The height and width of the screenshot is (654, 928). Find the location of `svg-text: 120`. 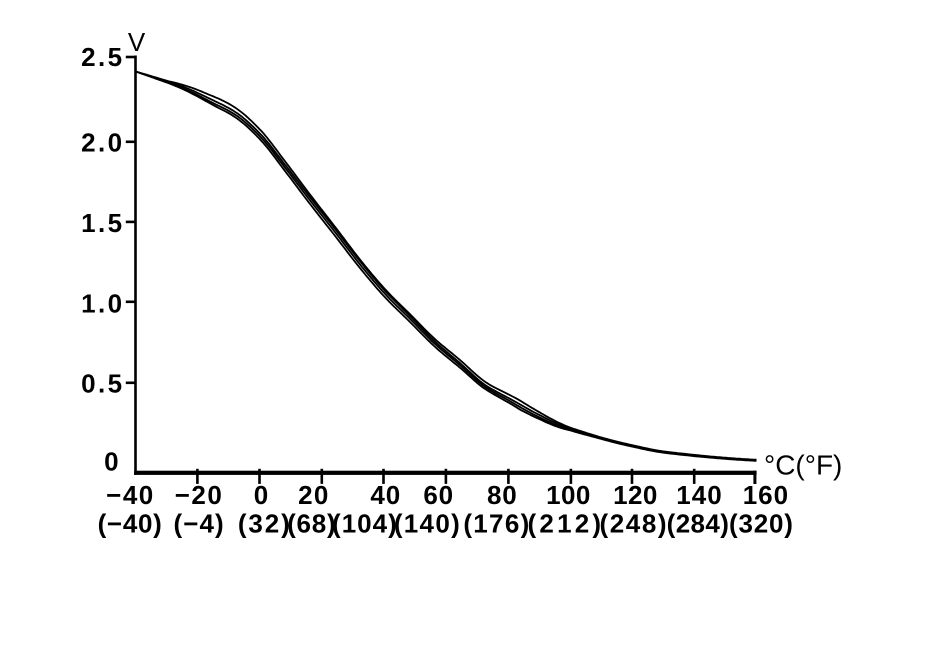

svg-text: 120 is located at coordinates (635, 495).